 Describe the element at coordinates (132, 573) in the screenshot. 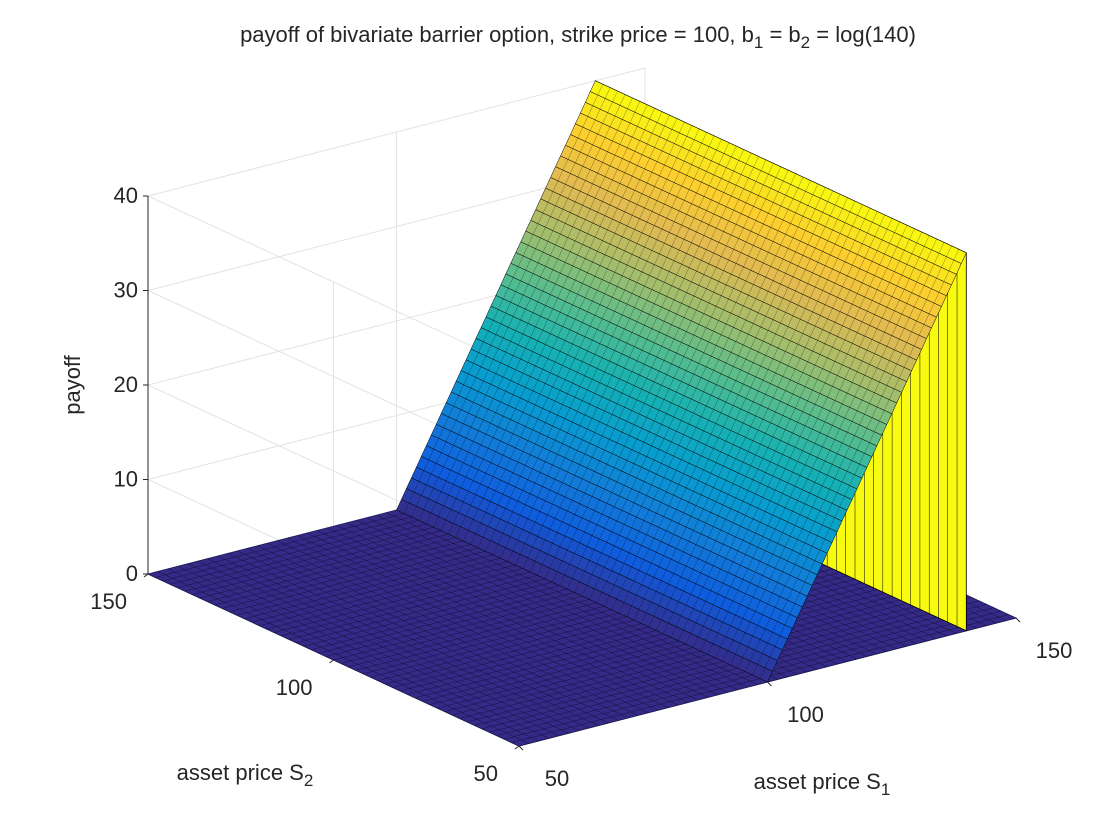

I see `z-tick-label: 0` at that location.